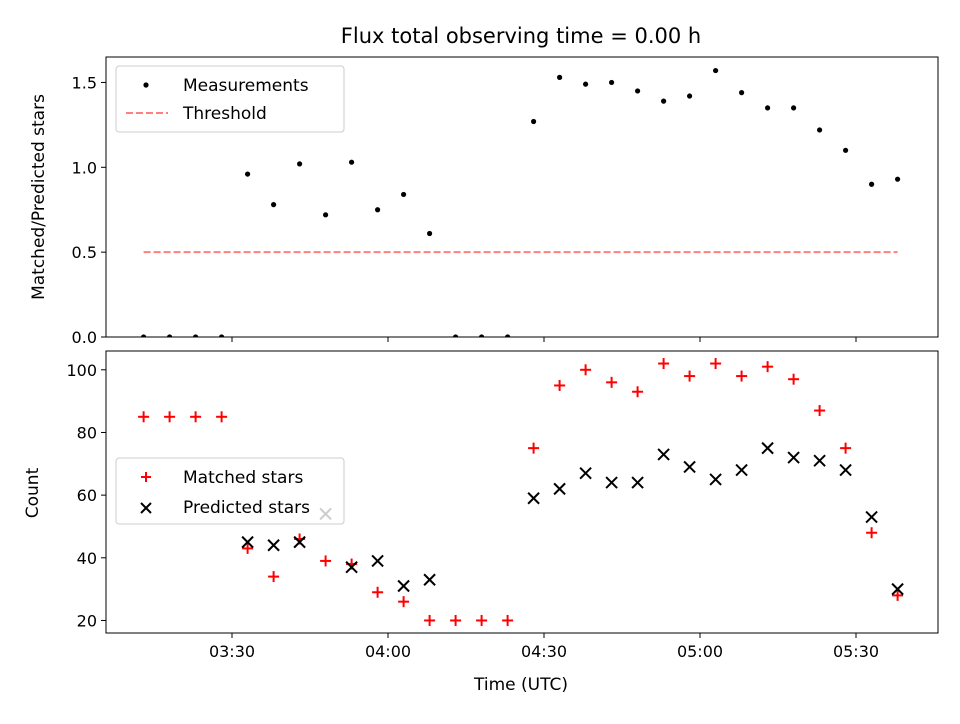 The image size is (960, 724). Describe the element at coordinates (87, 495) in the screenshot. I see `bottom-y-tick-label: 60` at that location.